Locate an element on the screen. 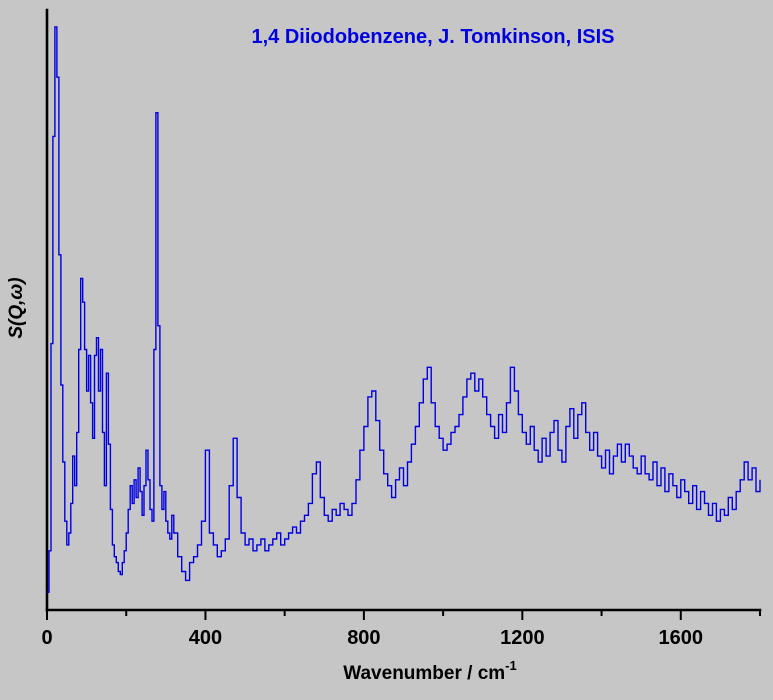  y-axis-label: S(Q,ω) is located at coordinates (16, 307).